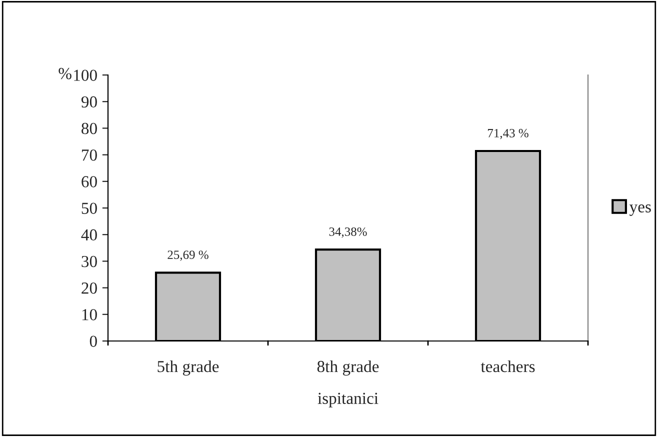  I want to click on x-axis-title: ispitanici, so click(348, 400).